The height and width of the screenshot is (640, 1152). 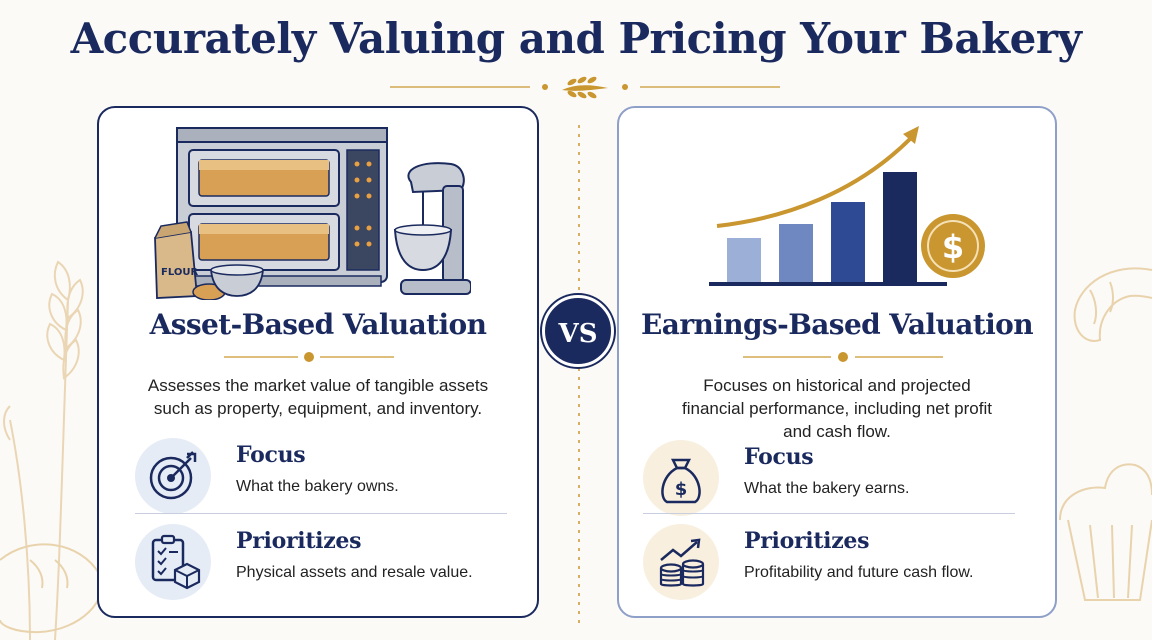 I want to click on asset-prioritizes-text: Physical assets and resale value., so click(x=354, y=572).